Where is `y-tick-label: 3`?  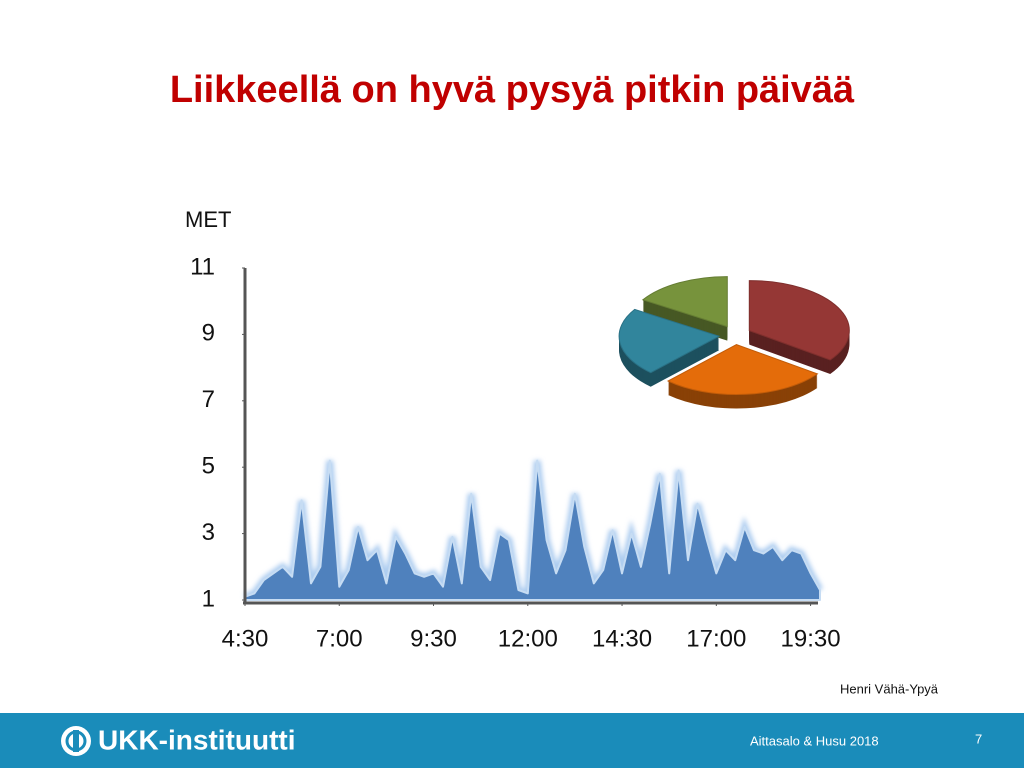 y-tick-label: 3 is located at coordinates (208, 532).